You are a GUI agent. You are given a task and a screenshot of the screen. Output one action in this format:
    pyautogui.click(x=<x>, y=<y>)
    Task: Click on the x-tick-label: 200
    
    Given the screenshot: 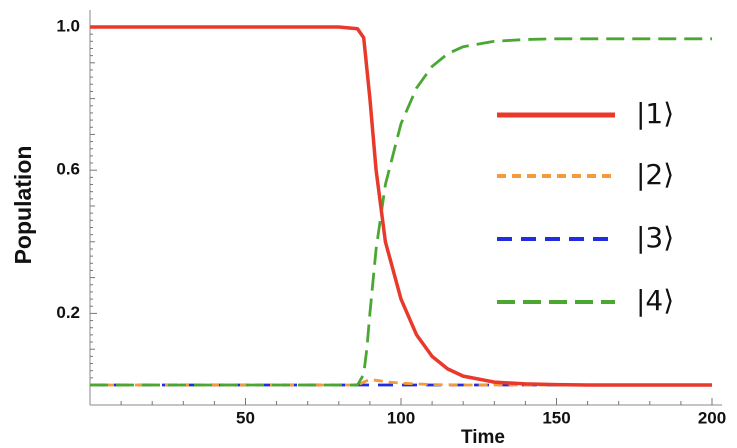 What is the action you would take?
    pyautogui.click(x=712, y=417)
    